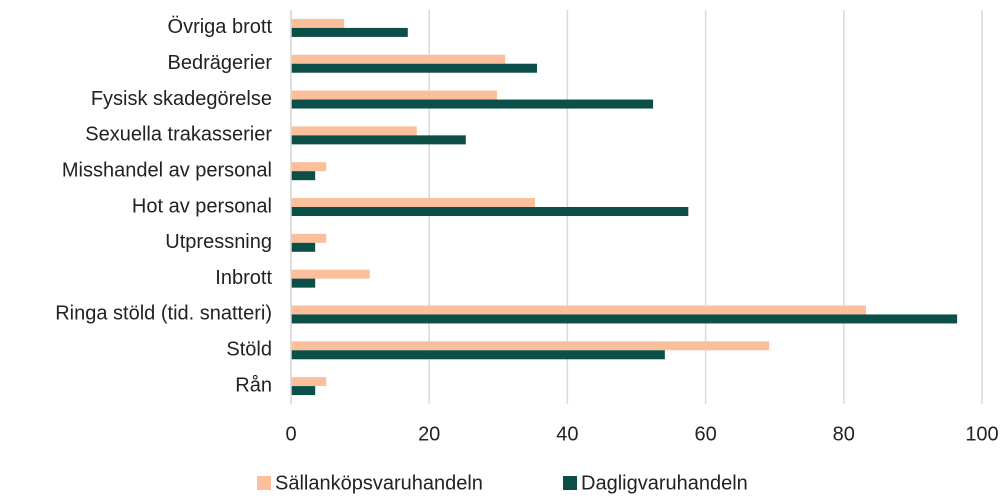  Describe the element at coordinates (253, 385) in the screenshot. I see `y-tick-label: Rån` at that location.